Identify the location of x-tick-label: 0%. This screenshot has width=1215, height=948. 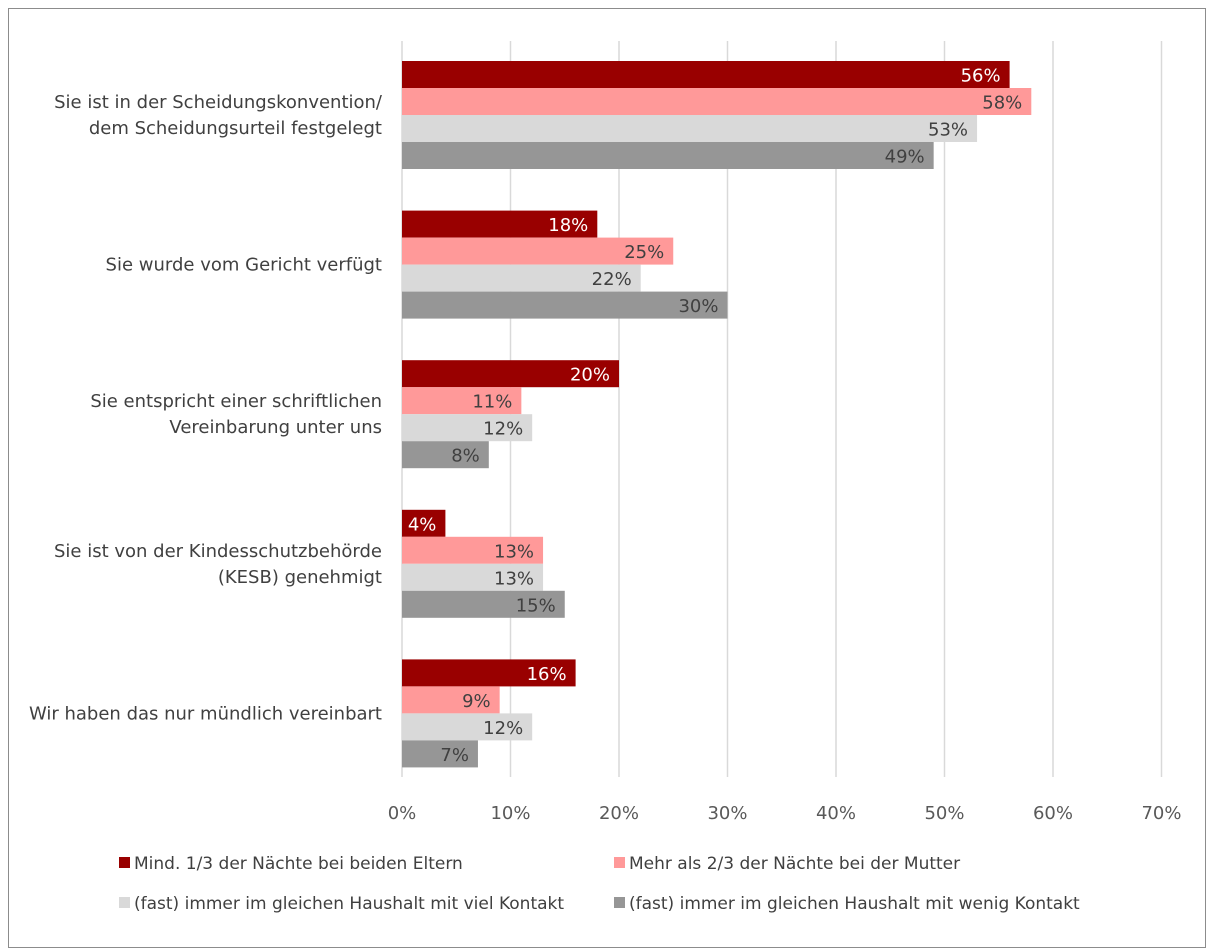
(402, 813).